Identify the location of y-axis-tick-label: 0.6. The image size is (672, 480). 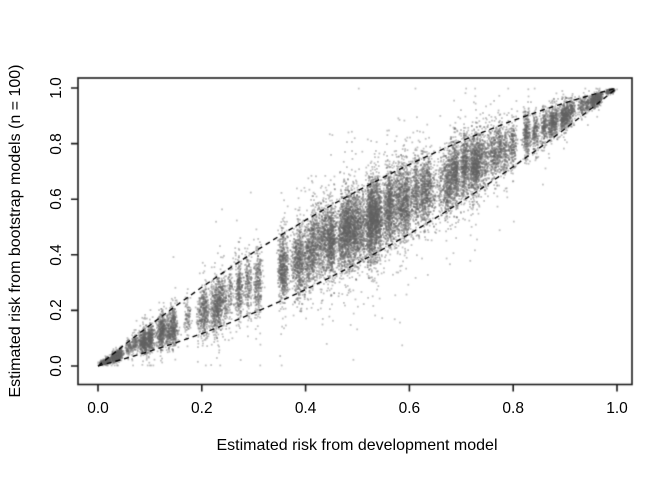
(56, 199).